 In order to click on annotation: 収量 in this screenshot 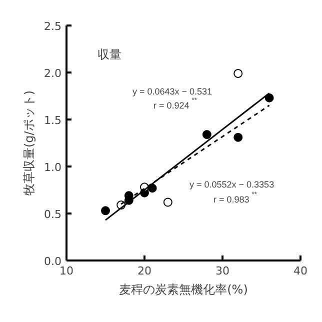, I will do `click(110, 55)`.